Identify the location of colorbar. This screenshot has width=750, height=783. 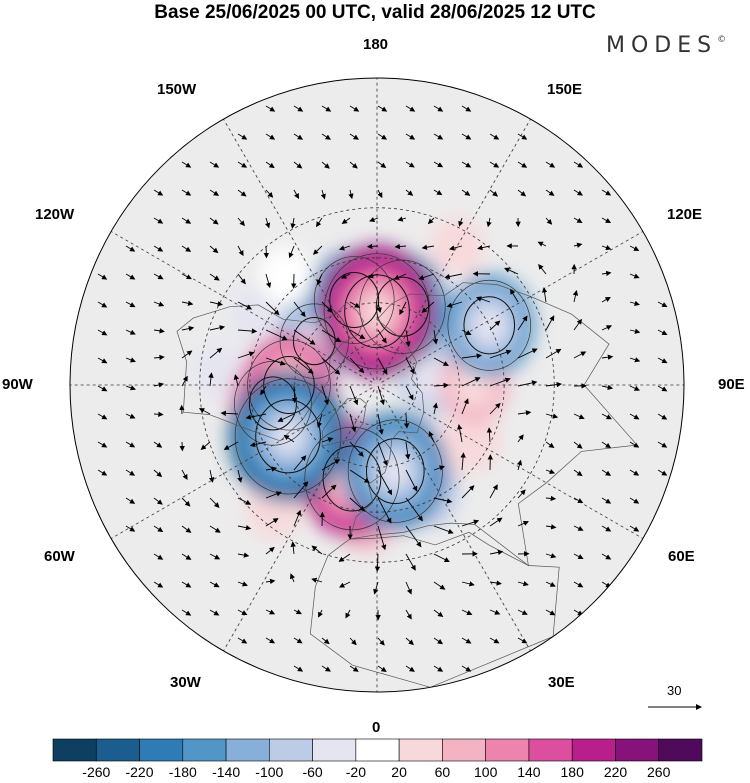
(377, 750).